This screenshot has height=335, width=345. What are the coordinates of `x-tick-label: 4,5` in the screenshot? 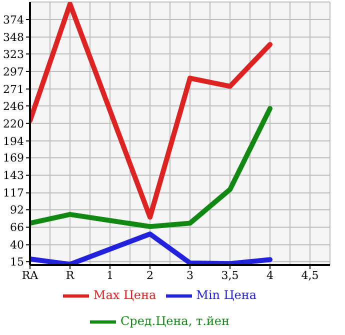 It's located at (310, 275).